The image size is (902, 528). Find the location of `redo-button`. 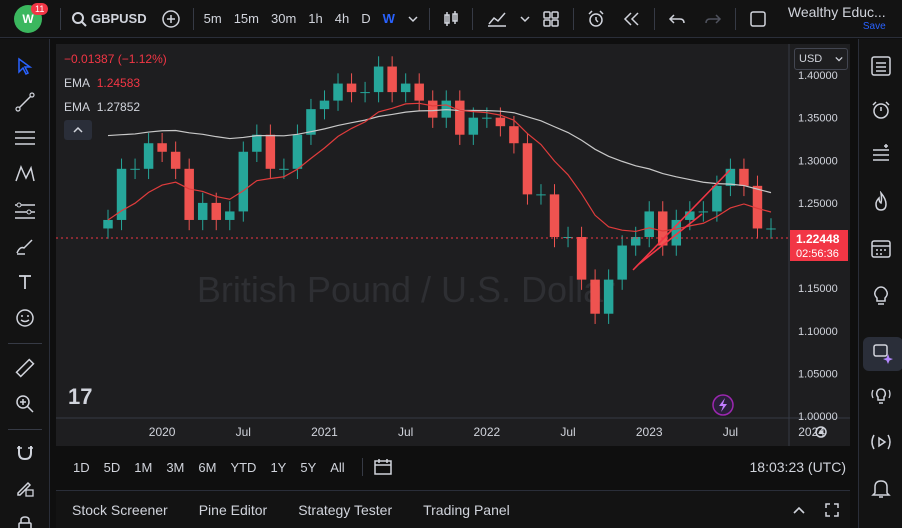

redo-button is located at coordinates (713, 19).